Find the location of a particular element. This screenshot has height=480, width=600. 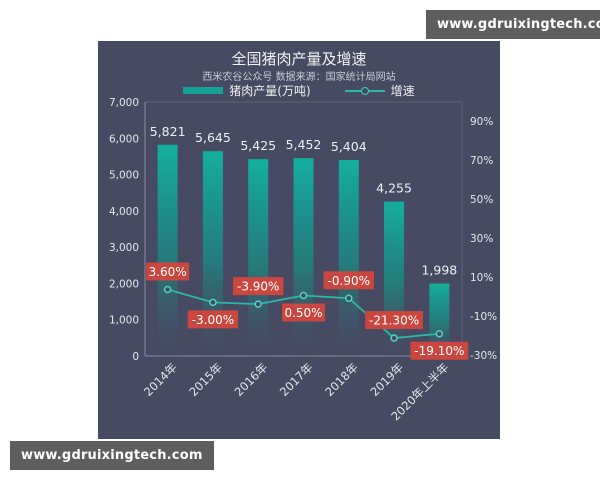

x-tick-label: 2019年 is located at coordinates (386, 379).